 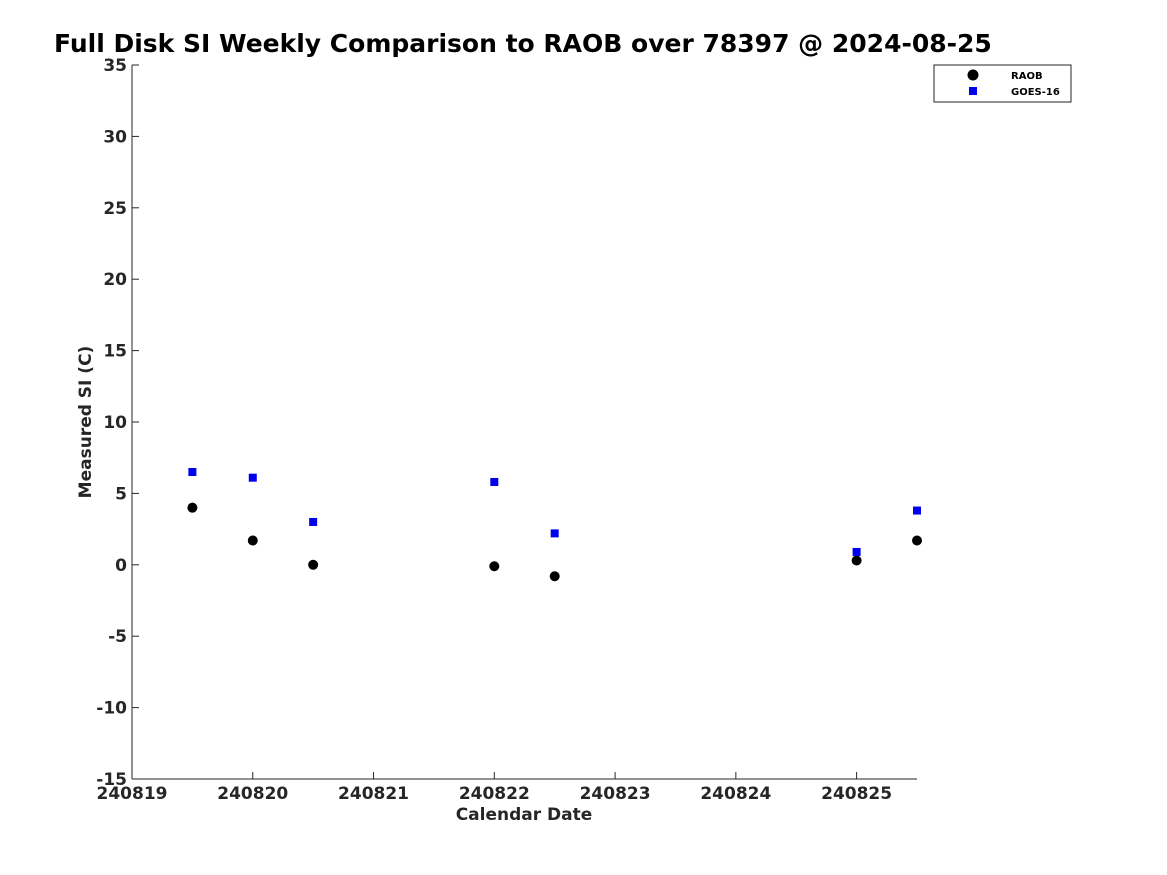 I want to click on data-points, so click(x=554, y=524).